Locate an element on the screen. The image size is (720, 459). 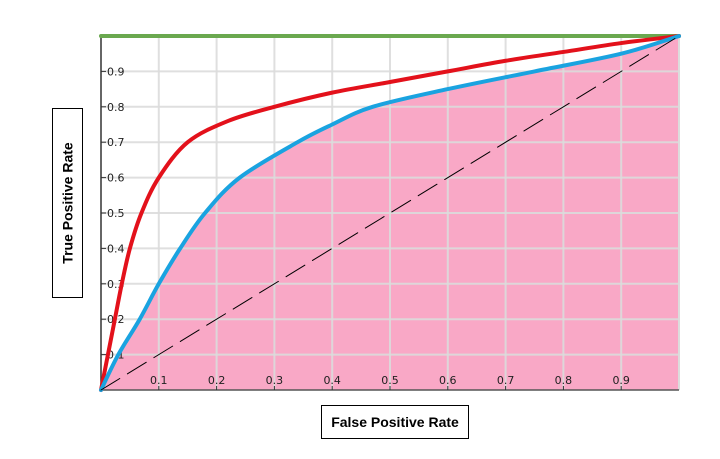
x-tick-label: 0.4 is located at coordinates (332, 380).